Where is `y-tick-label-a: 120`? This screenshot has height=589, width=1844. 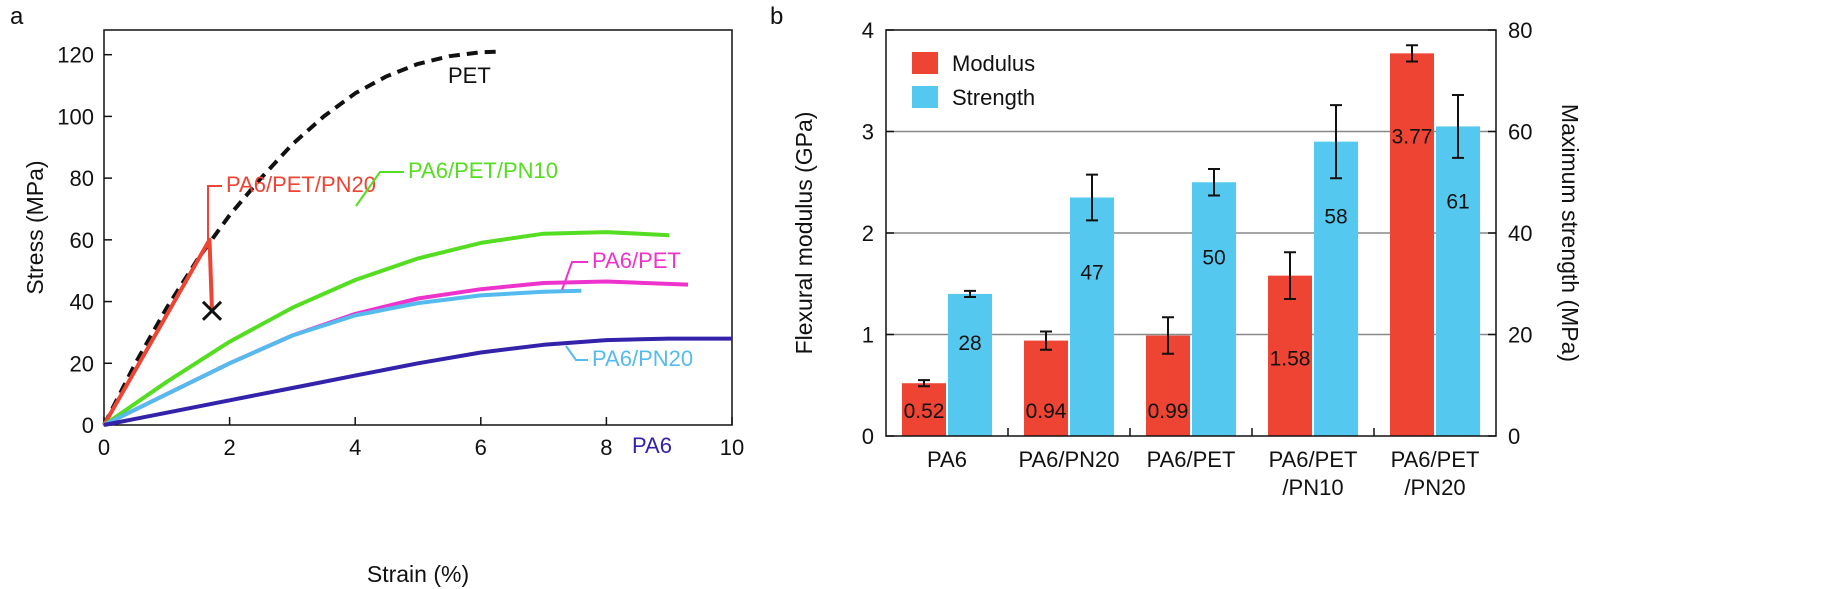
y-tick-label-a: 120 is located at coordinates (75, 55).